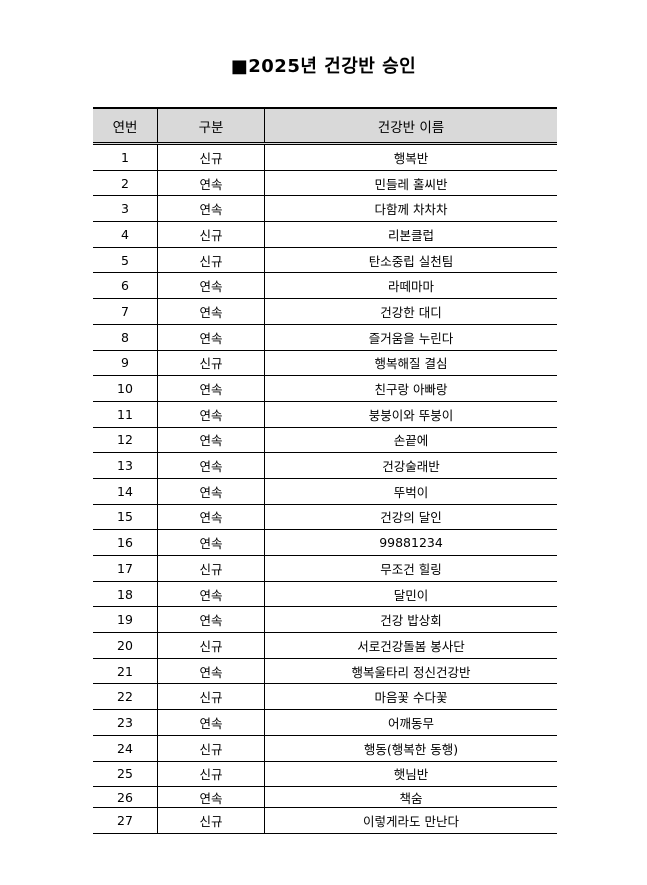 The width and height of the screenshot is (647, 885). I want to click on table-row: 18 연속 달민이, so click(325, 594).